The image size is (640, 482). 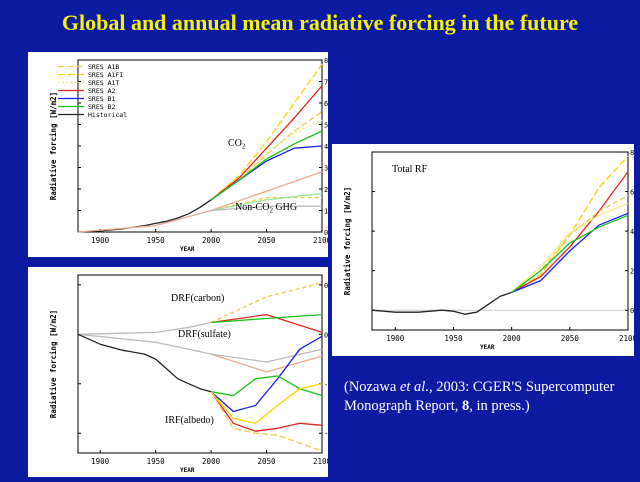 What do you see at coordinates (499, 406) in the screenshot?
I see `citation-suffix: , in press.)` at bounding box center [499, 406].